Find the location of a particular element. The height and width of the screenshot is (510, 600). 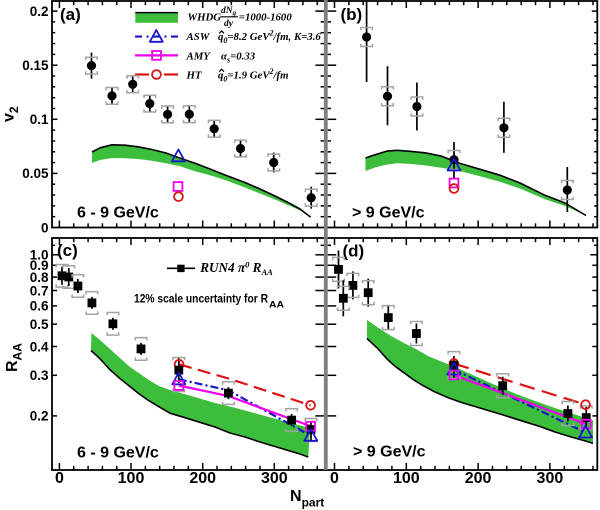

svg-text: =1000-1600 is located at coordinates (266, 17).